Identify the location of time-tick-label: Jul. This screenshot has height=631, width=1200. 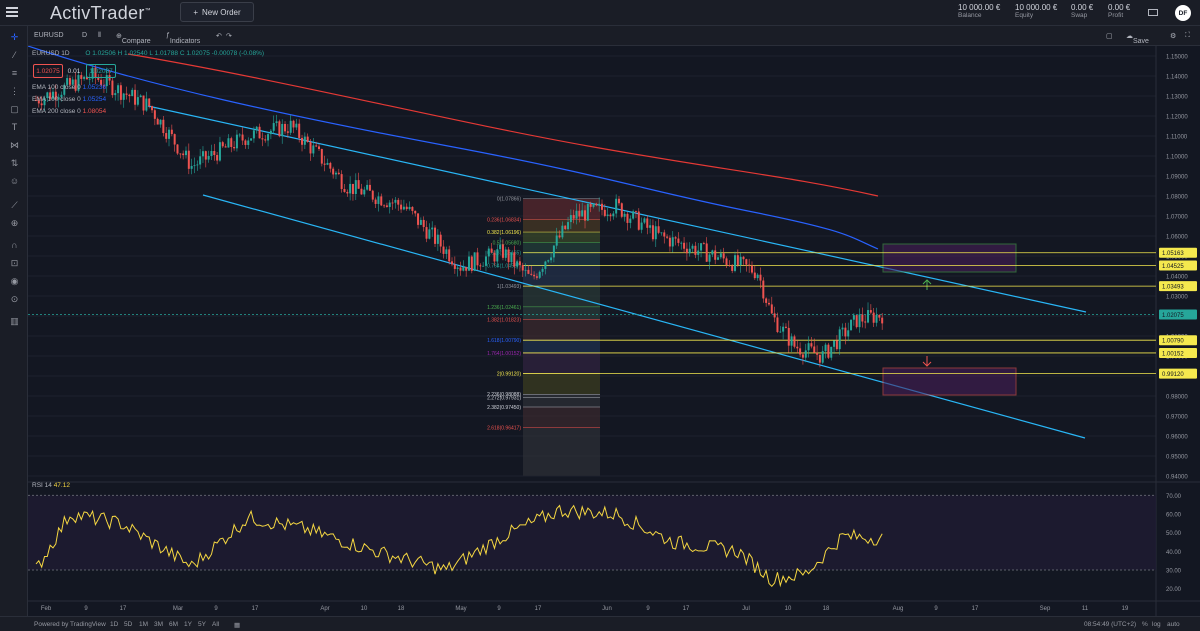
(746, 609).